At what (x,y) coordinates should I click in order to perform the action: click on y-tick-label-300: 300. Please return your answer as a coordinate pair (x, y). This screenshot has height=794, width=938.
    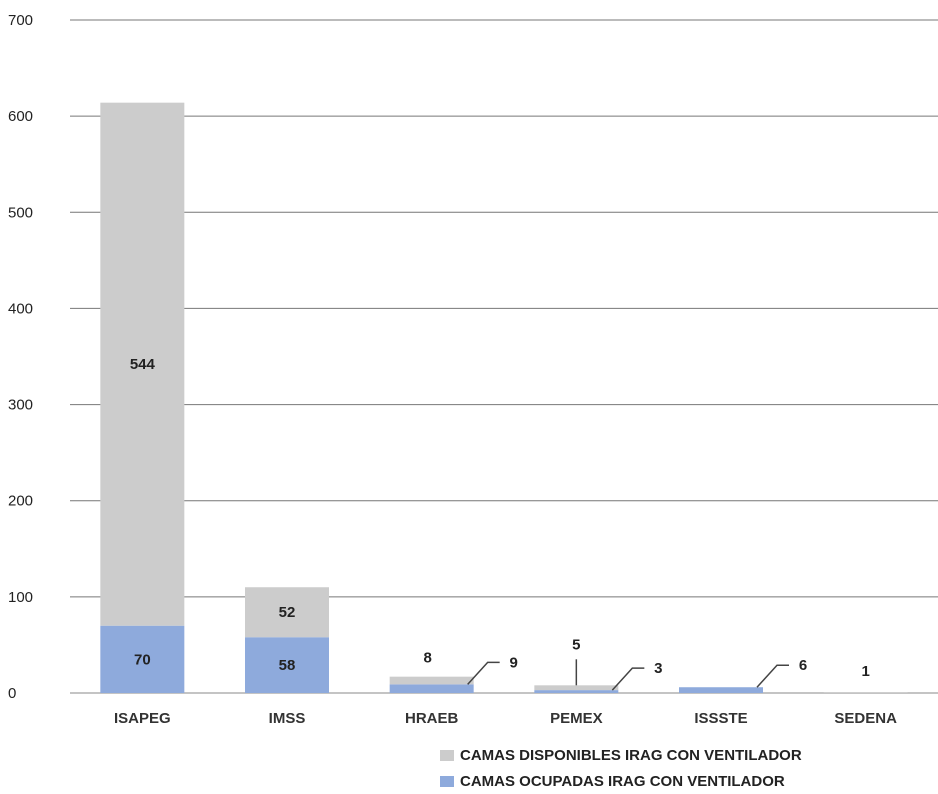
    Looking at the image, I should click on (20, 405).